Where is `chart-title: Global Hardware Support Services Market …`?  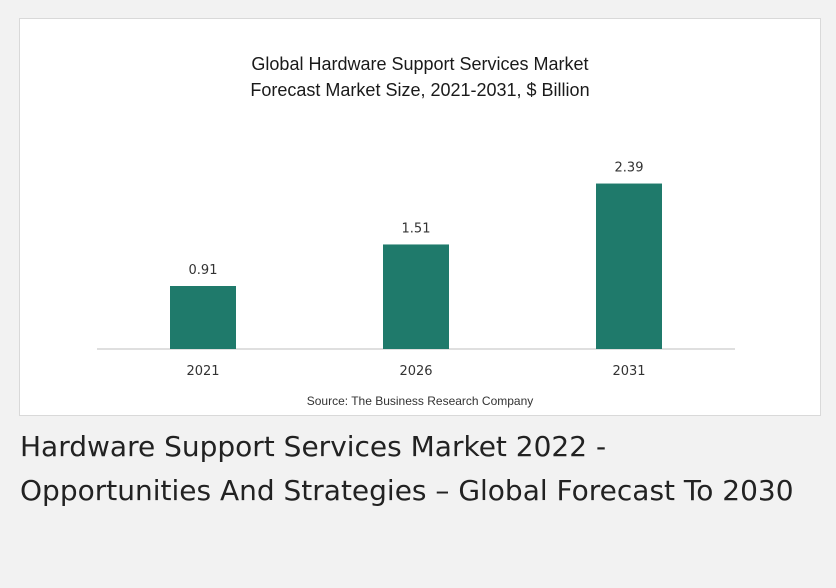
chart-title: Global Hardware Support Services Market … is located at coordinates (420, 77).